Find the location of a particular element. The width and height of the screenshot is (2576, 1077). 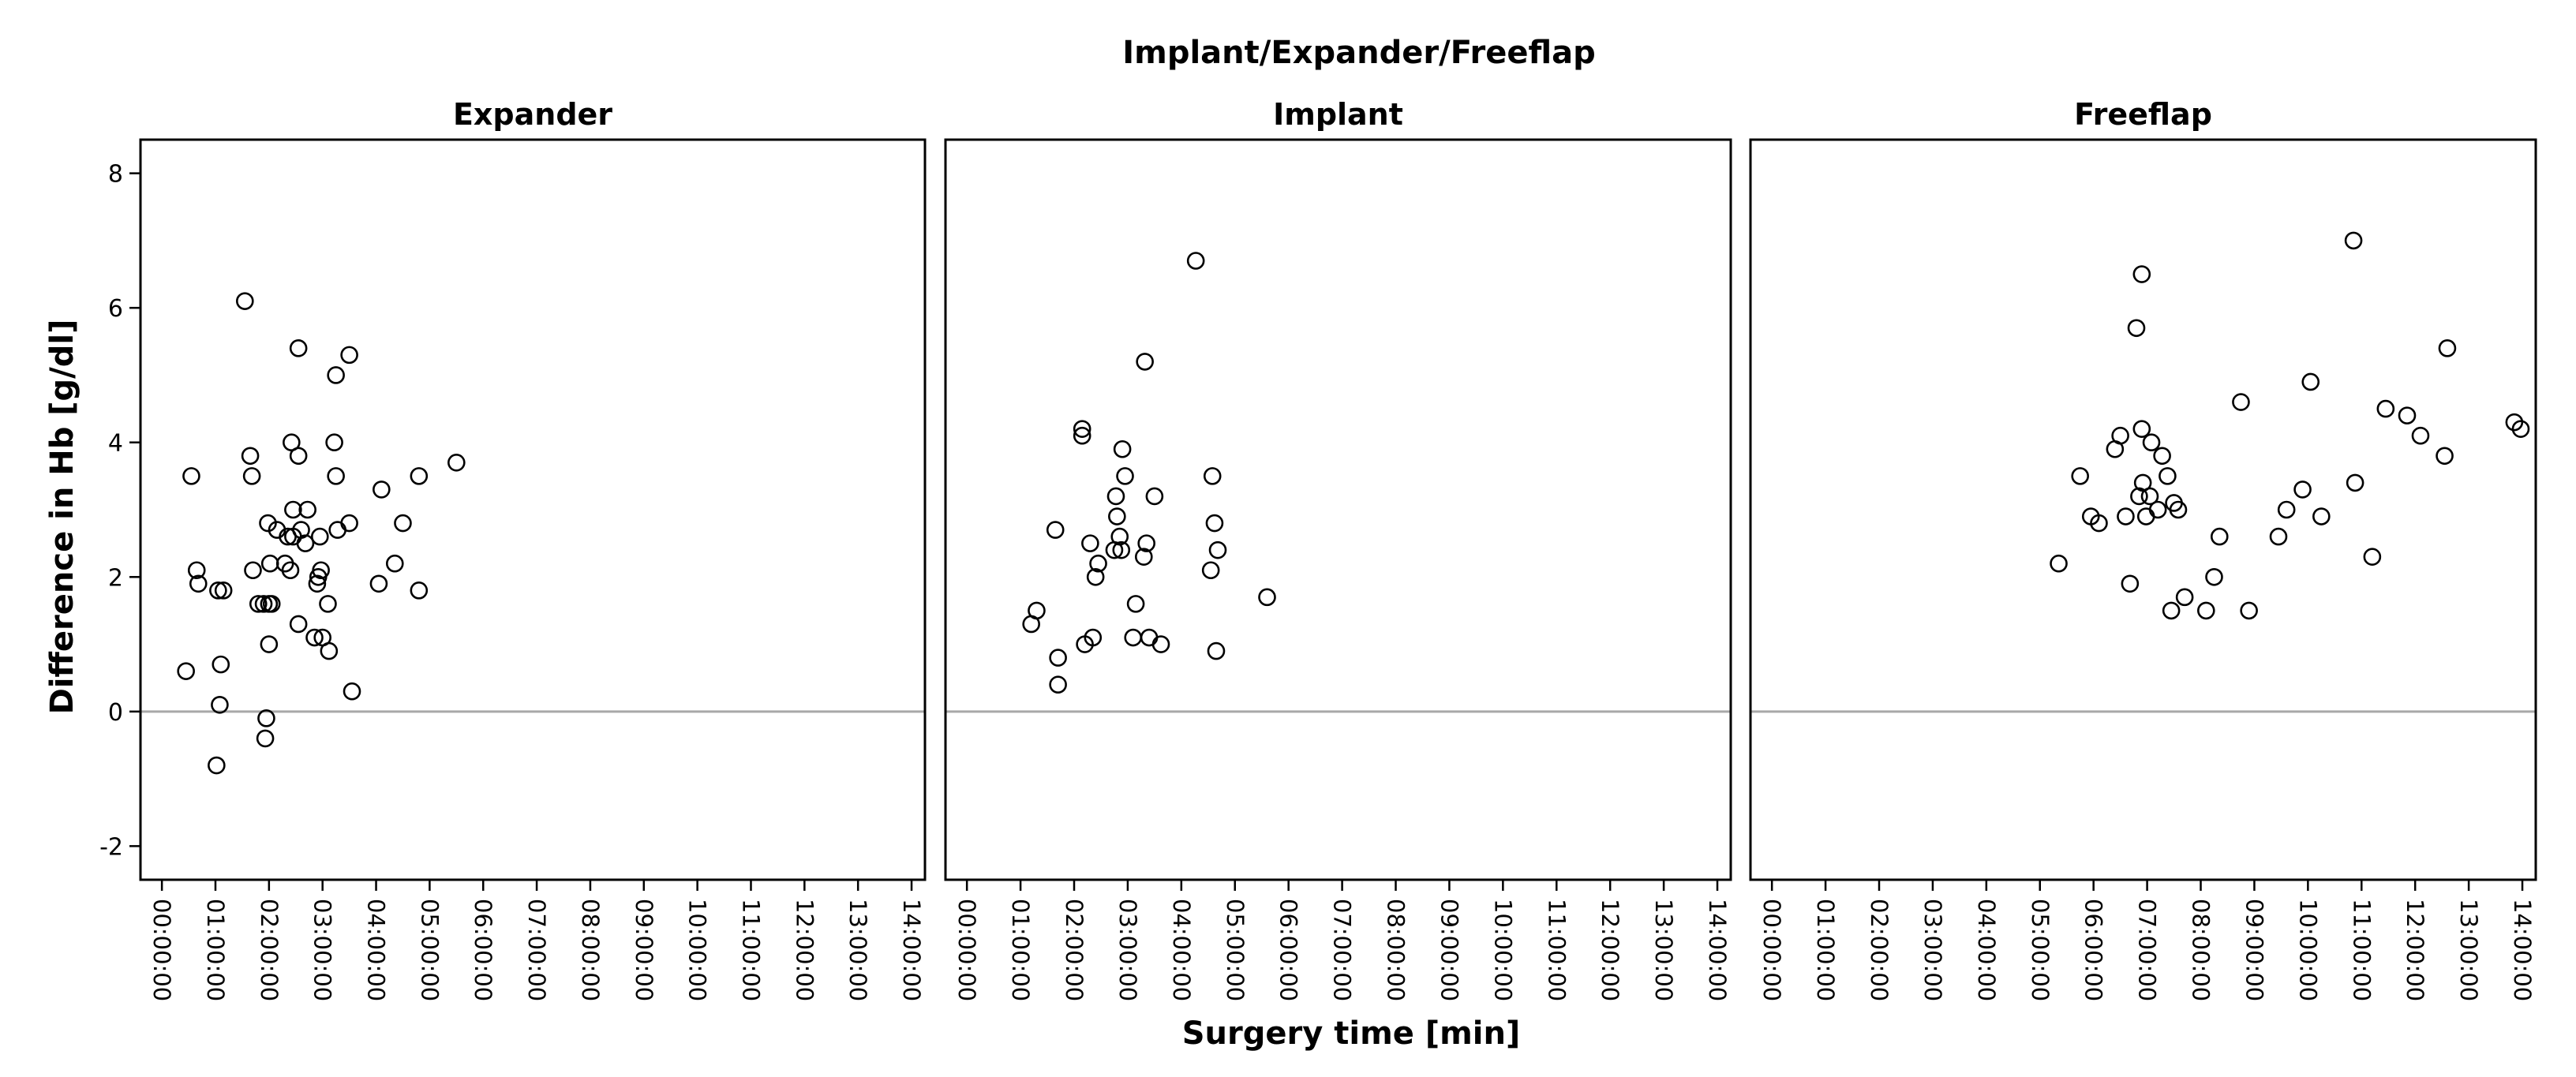

y-tick-label: 4 is located at coordinates (115, 444).